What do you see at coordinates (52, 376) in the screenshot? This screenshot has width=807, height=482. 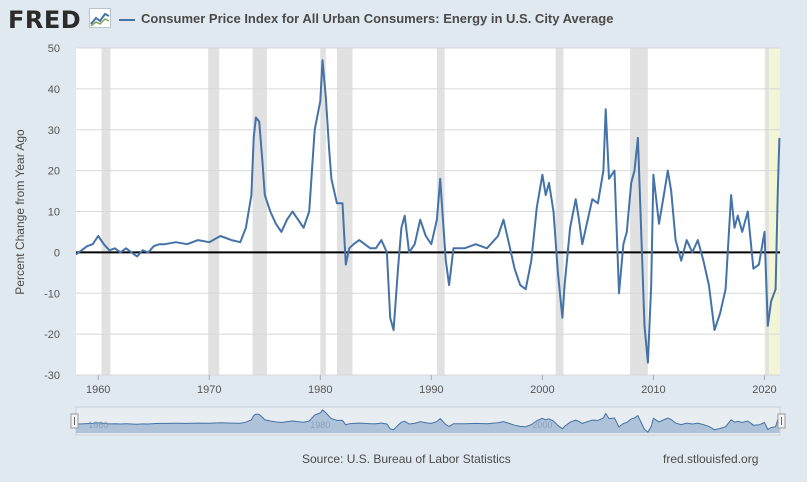 I see `y-tick-label: -30` at bounding box center [52, 376].